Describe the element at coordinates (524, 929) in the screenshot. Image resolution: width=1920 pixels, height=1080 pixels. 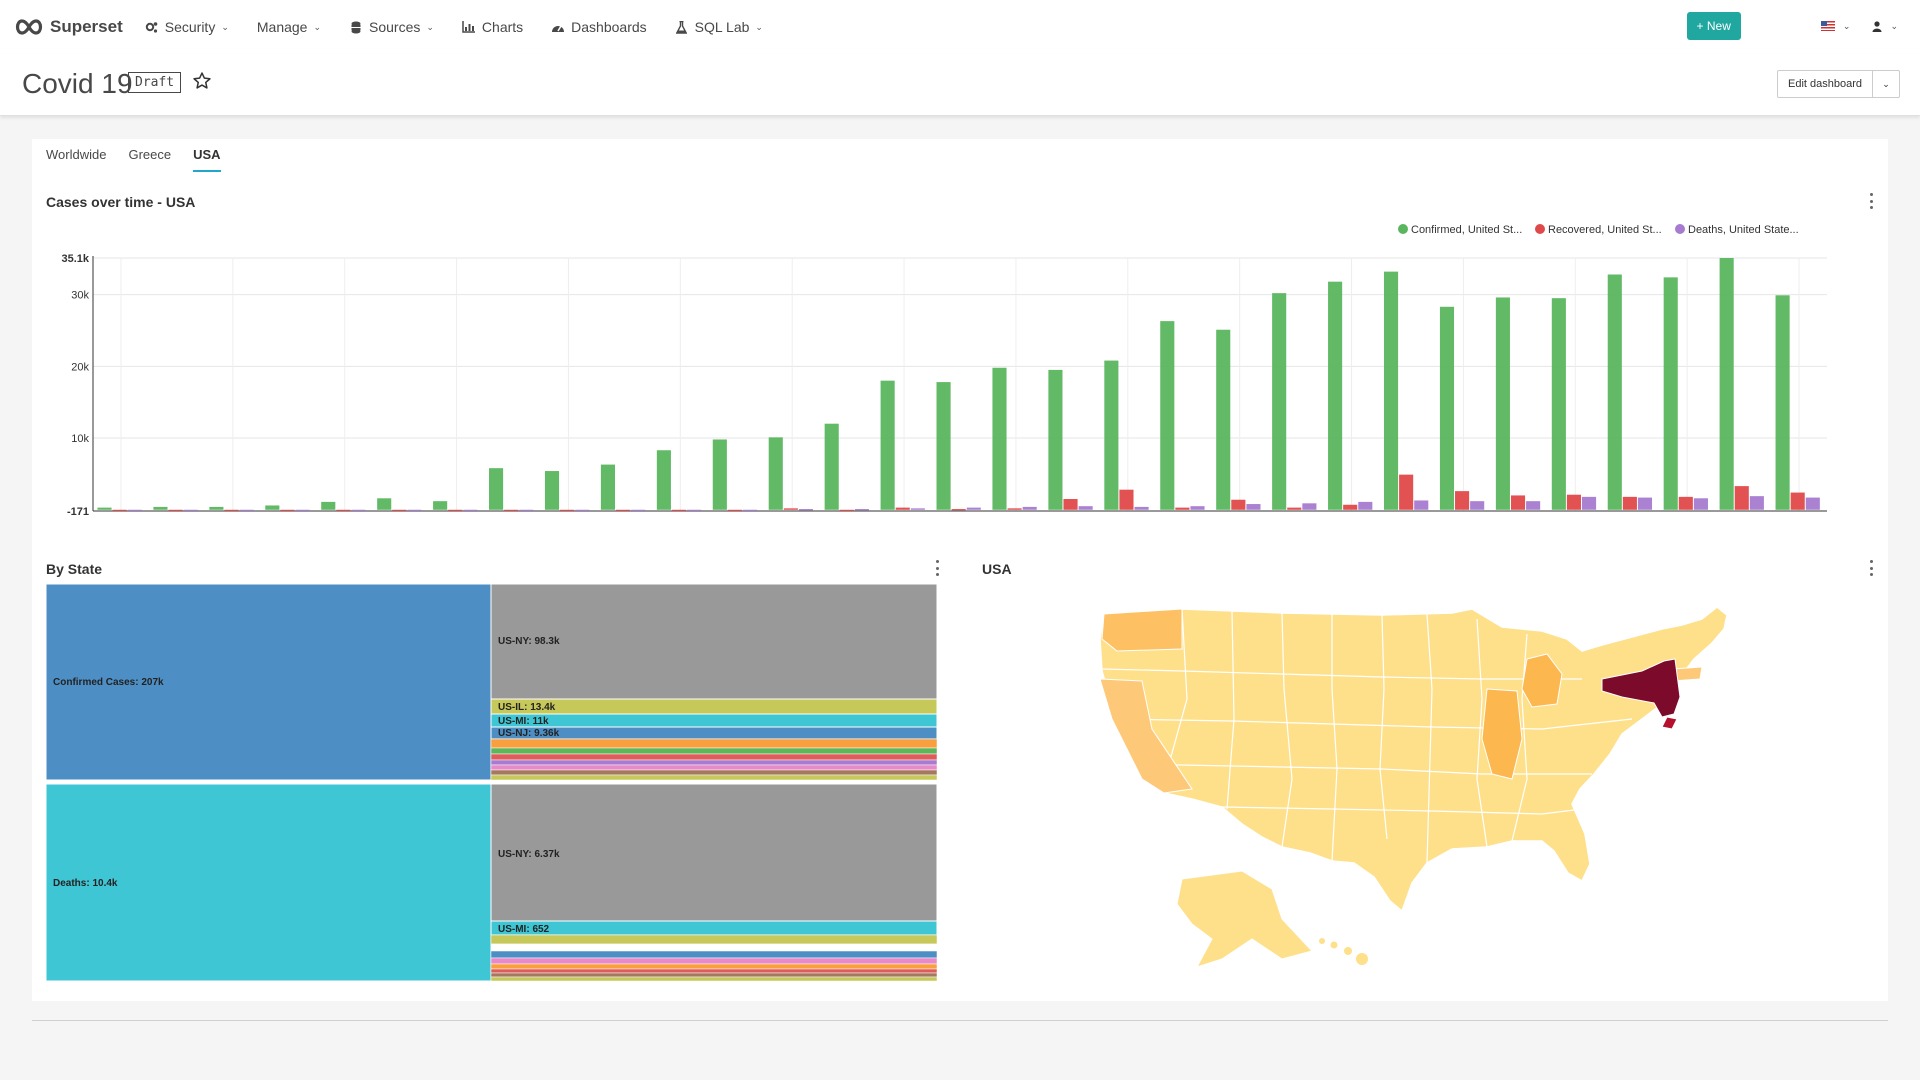
I see `treemap-mi-deaths-label: US-MI: 652` at that location.